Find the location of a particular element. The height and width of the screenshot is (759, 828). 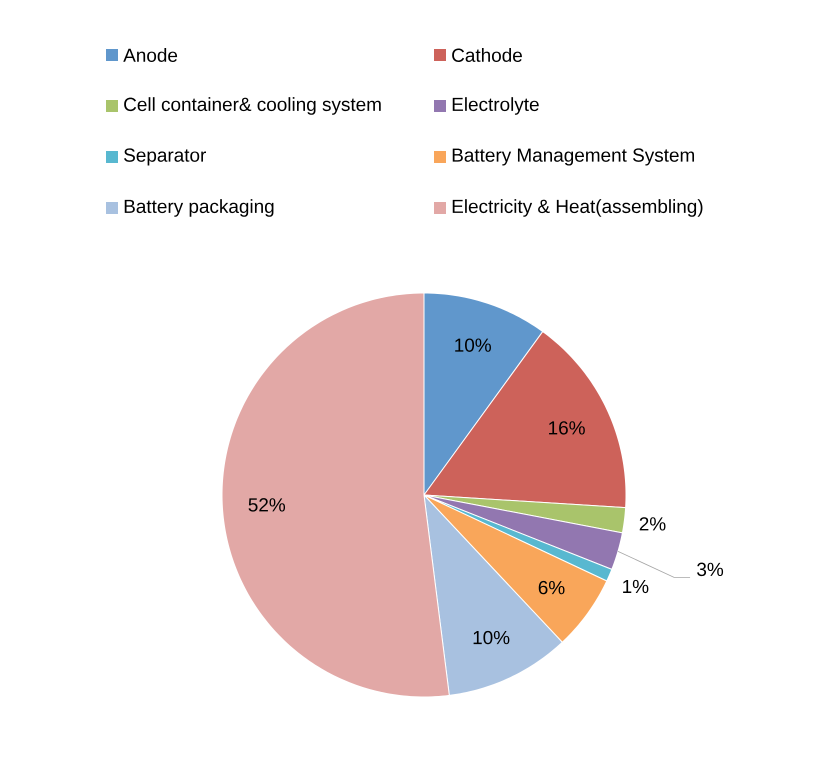

data-label: 1% is located at coordinates (635, 587).